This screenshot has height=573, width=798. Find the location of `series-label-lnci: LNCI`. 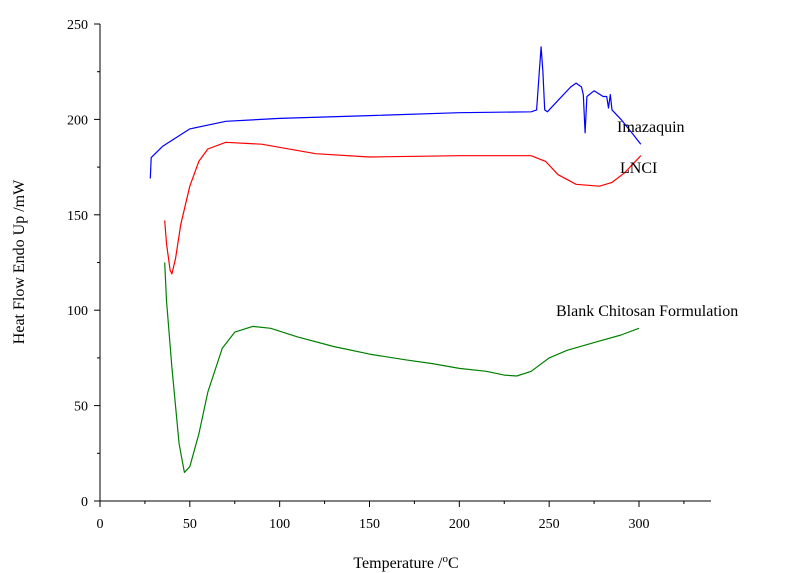

series-label-lnci: LNCI is located at coordinates (638, 168).